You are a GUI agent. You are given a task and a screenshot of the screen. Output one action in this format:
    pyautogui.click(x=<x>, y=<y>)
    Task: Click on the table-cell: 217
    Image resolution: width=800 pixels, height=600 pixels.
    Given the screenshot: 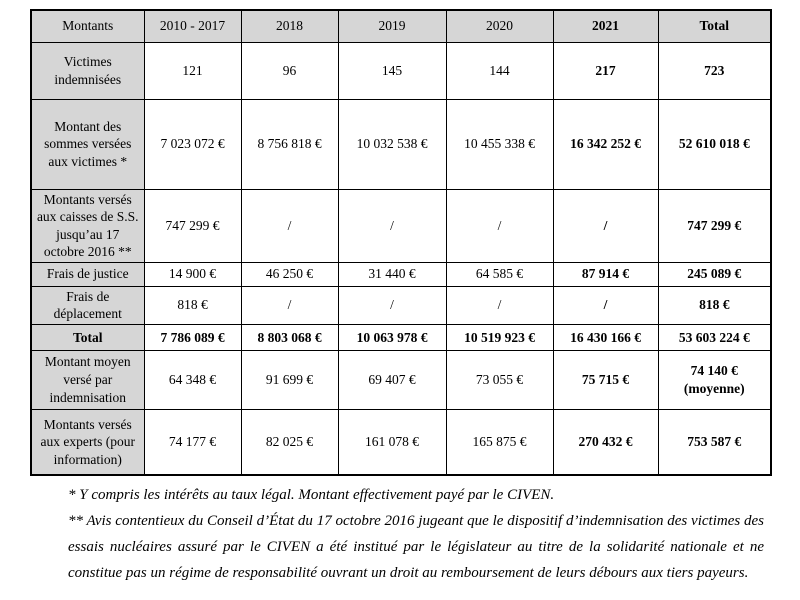 What is the action you would take?
    pyautogui.click(x=605, y=70)
    